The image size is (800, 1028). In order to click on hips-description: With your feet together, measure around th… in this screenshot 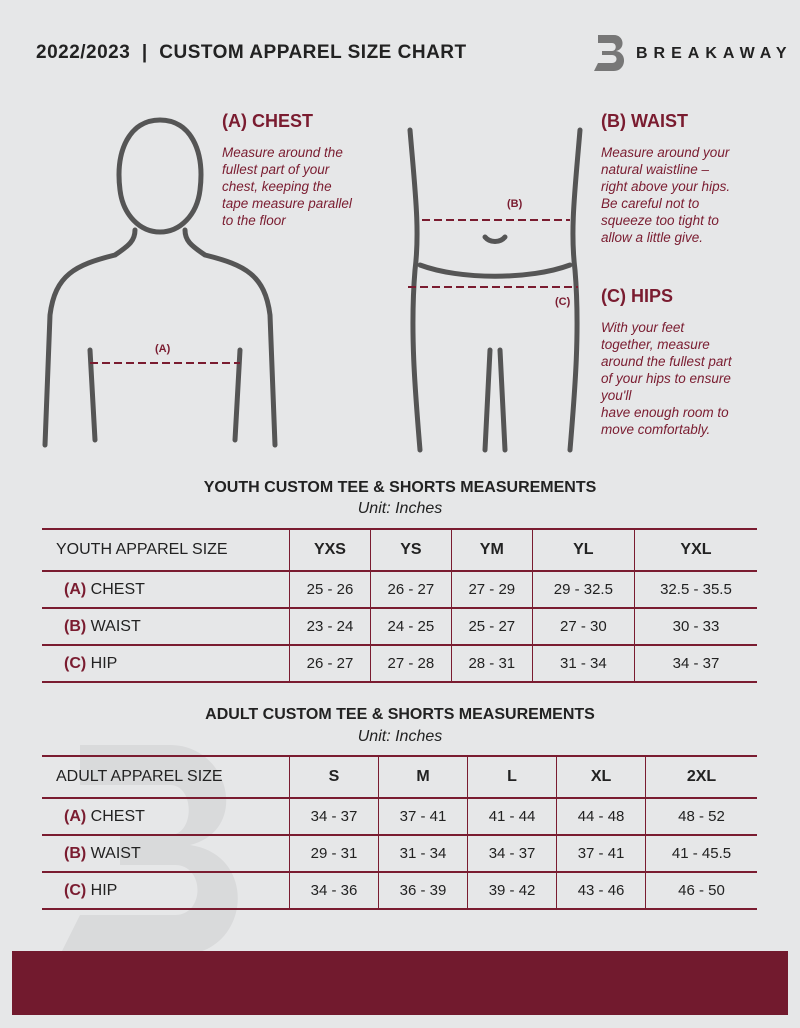, I will do `click(666, 378)`.